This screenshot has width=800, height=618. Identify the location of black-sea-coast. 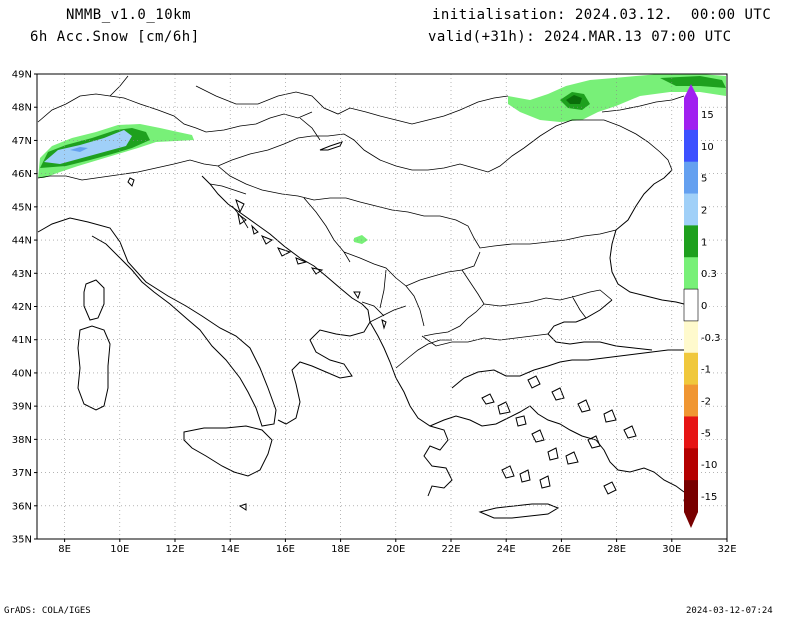
(647, 237).